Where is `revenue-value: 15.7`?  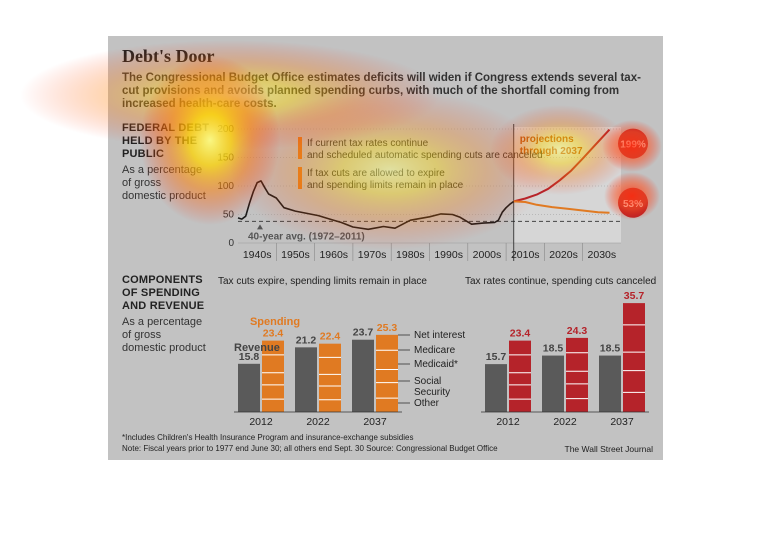 revenue-value: 15.7 is located at coordinates (496, 357).